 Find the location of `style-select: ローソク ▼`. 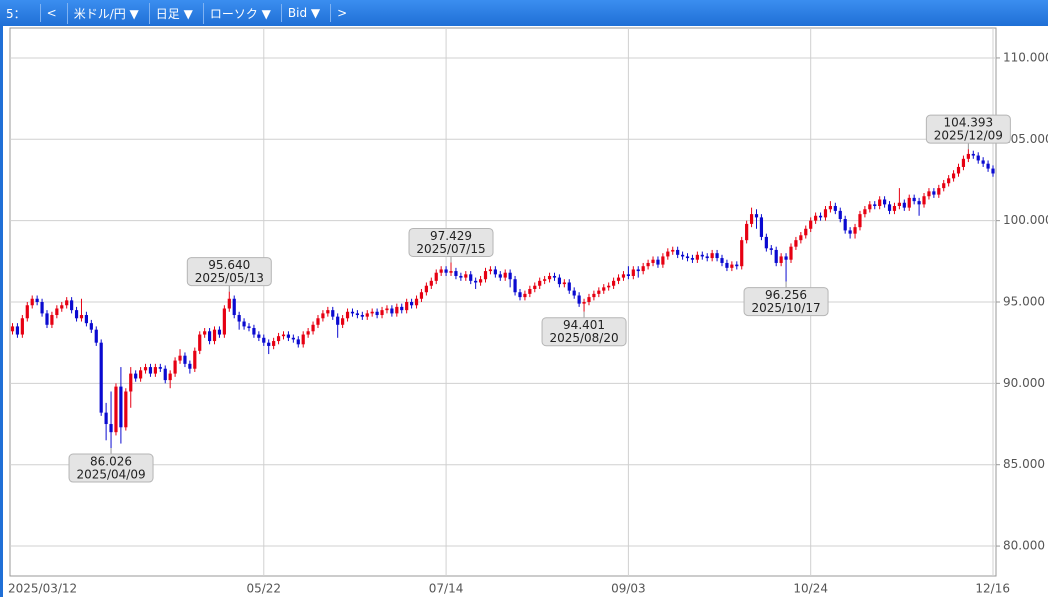

style-select: ローソク ▼ is located at coordinates (239, 13).